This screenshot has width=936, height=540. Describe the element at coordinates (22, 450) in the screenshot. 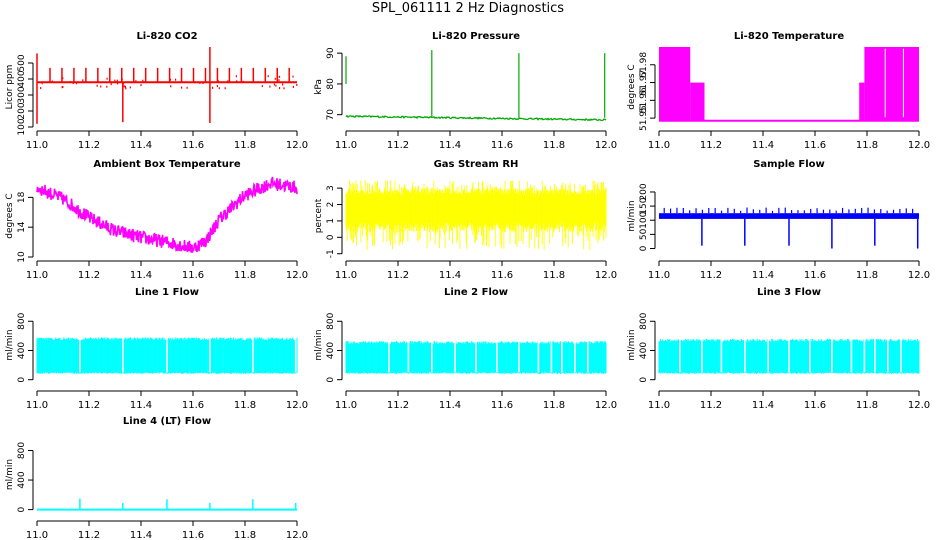

I see `line4-y-tick-label: 800` at that location.